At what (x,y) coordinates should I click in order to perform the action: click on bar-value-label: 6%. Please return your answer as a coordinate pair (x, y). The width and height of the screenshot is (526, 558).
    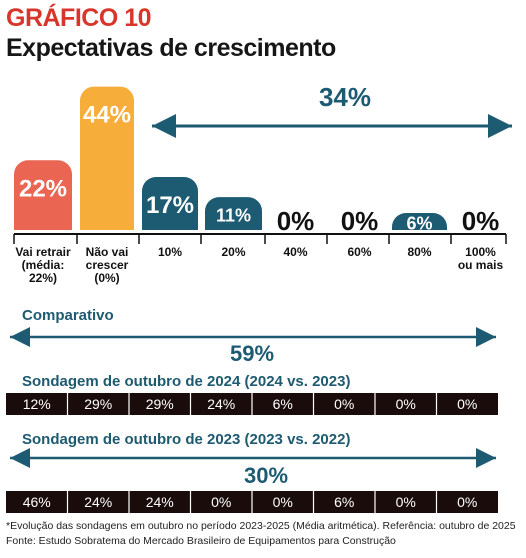
    Looking at the image, I should click on (419, 224).